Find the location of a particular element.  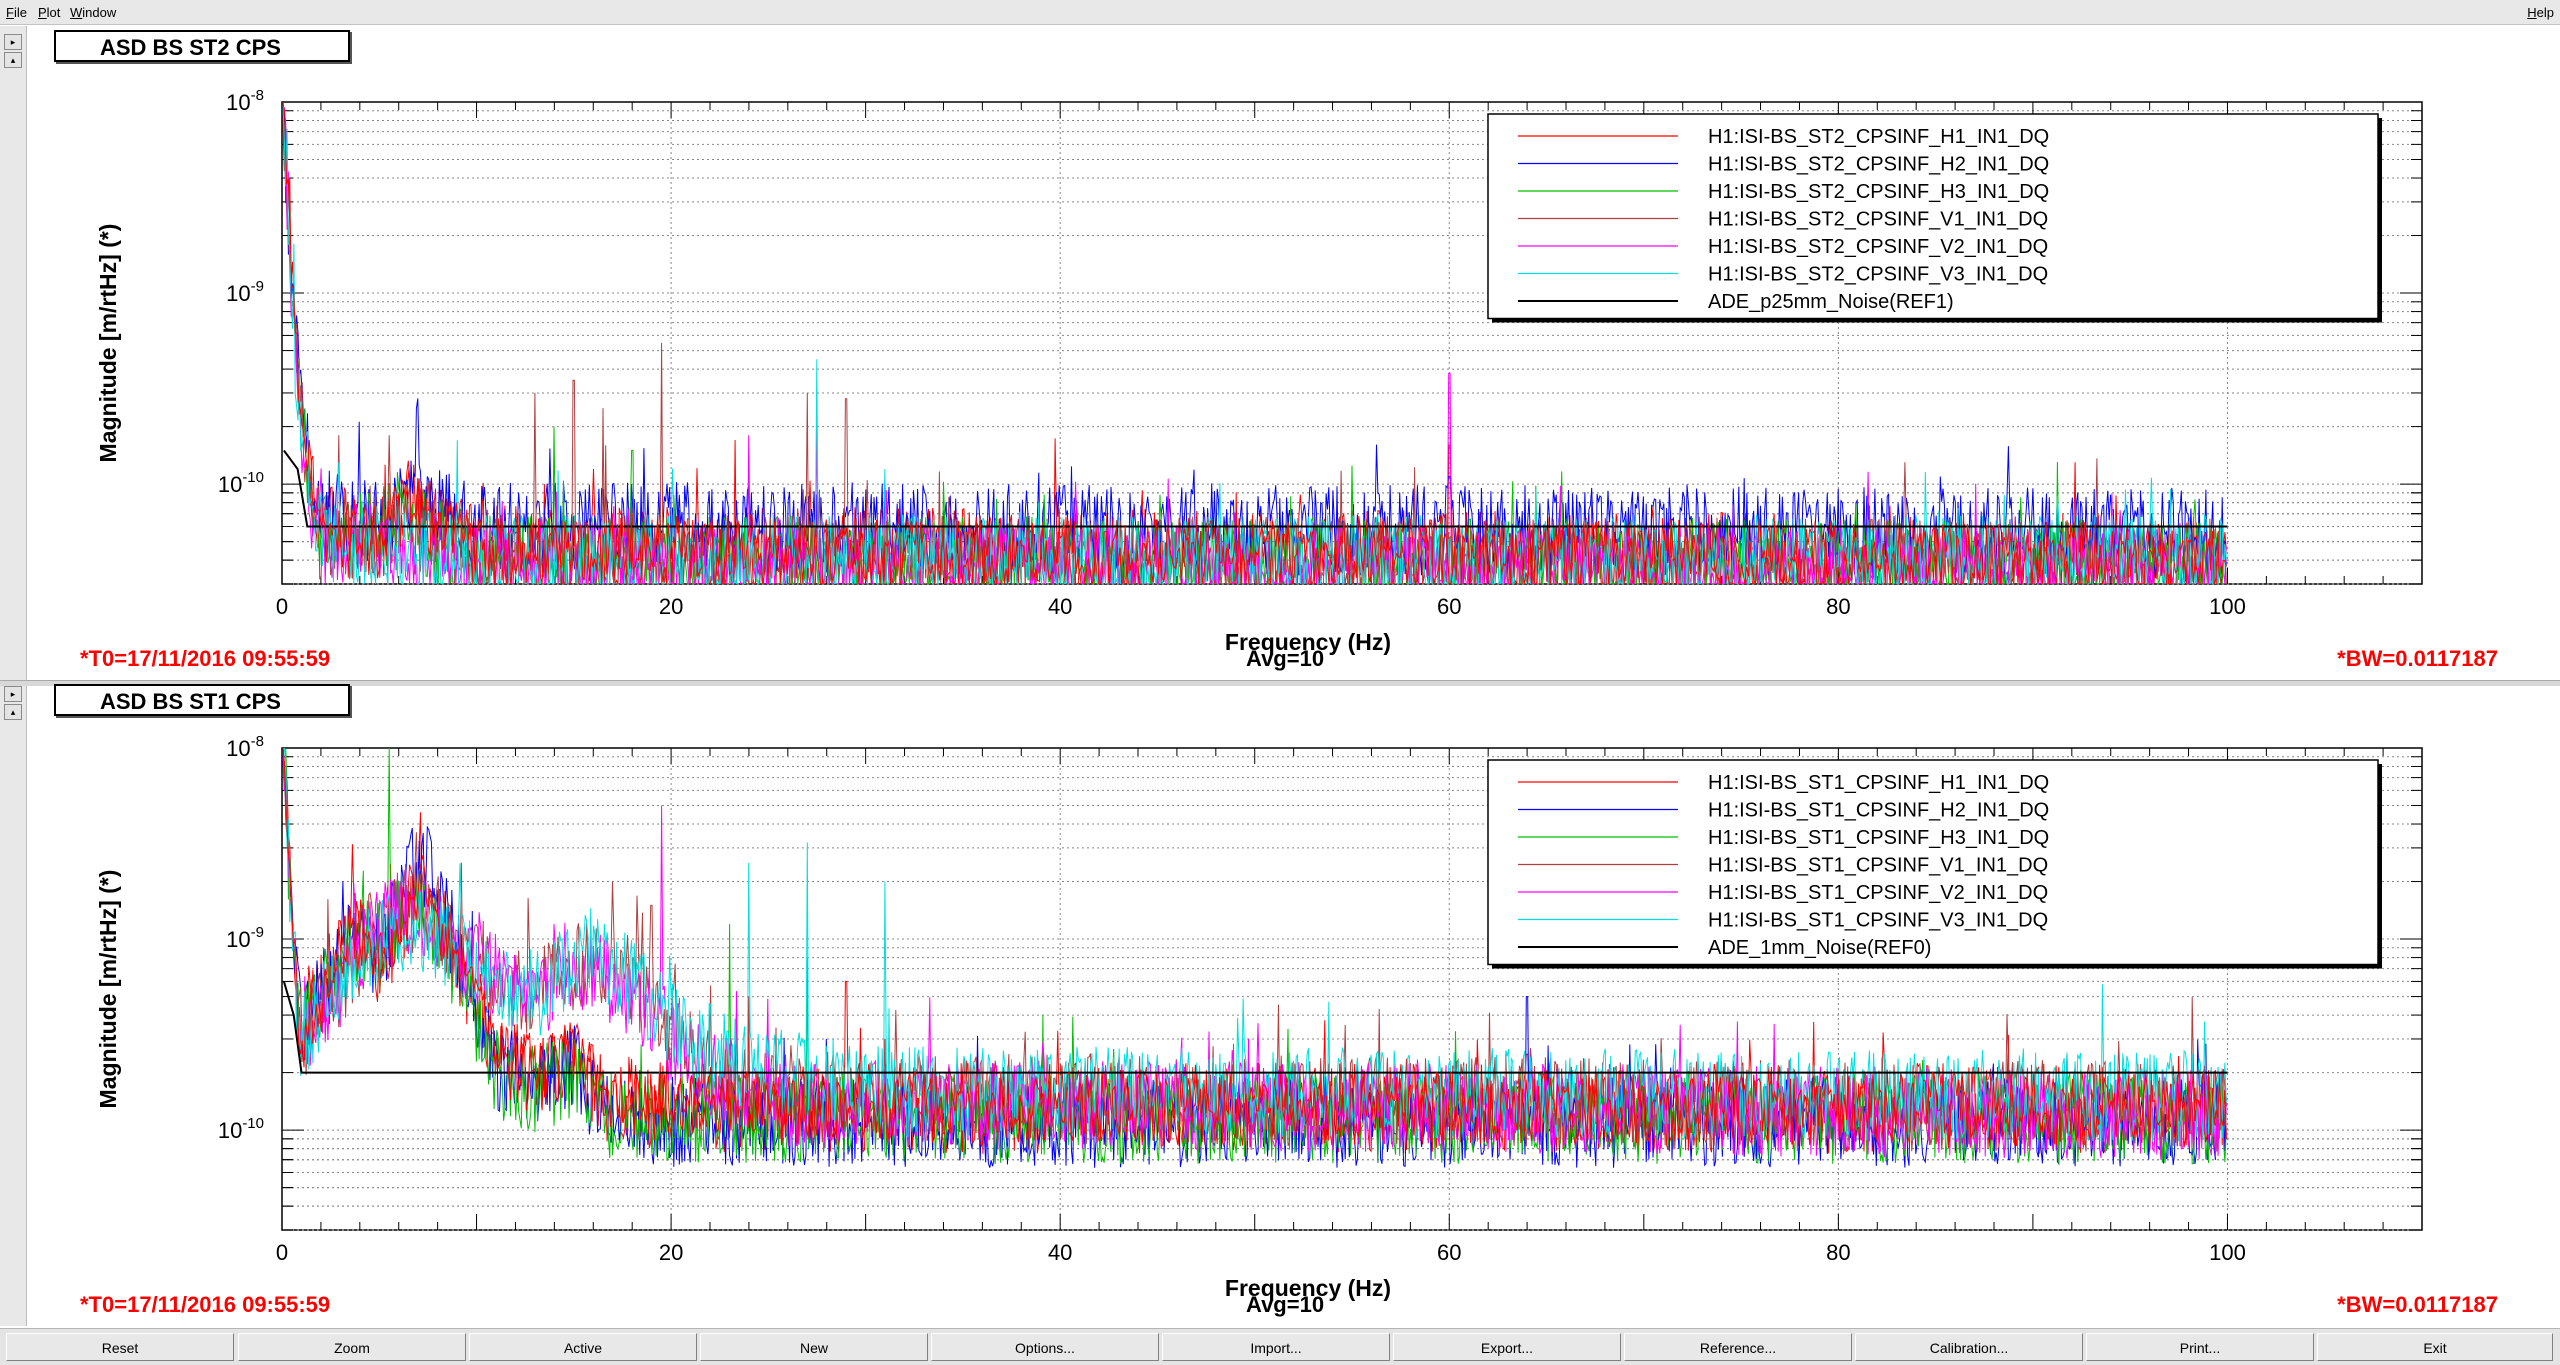

menu-help: Help is located at coordinates (2540, 12).